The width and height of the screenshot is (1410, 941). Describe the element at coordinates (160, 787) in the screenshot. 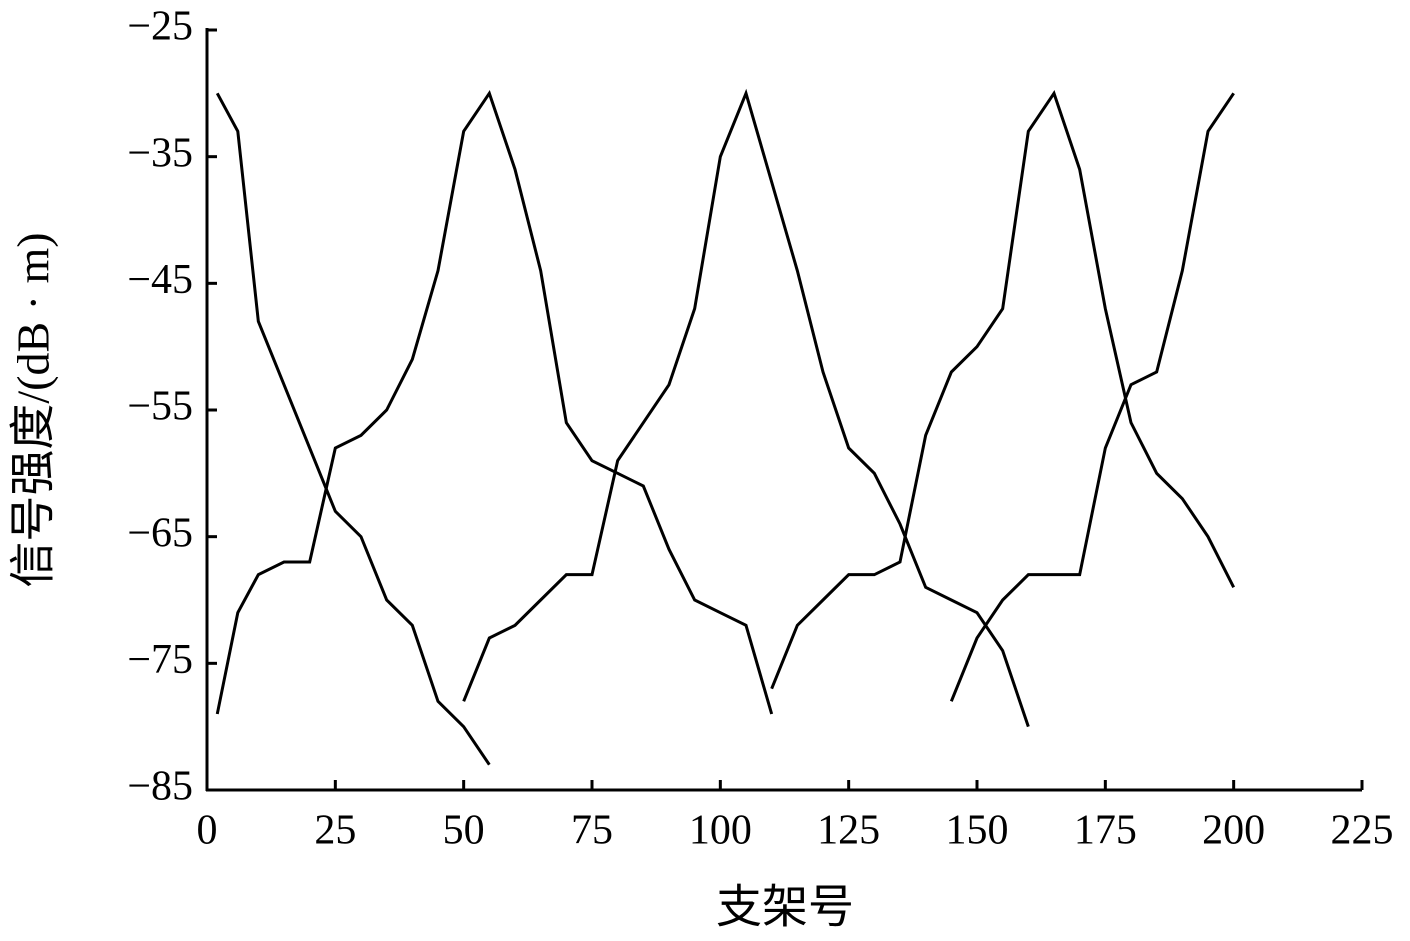

I see `y-tick-label: −85` at that location.